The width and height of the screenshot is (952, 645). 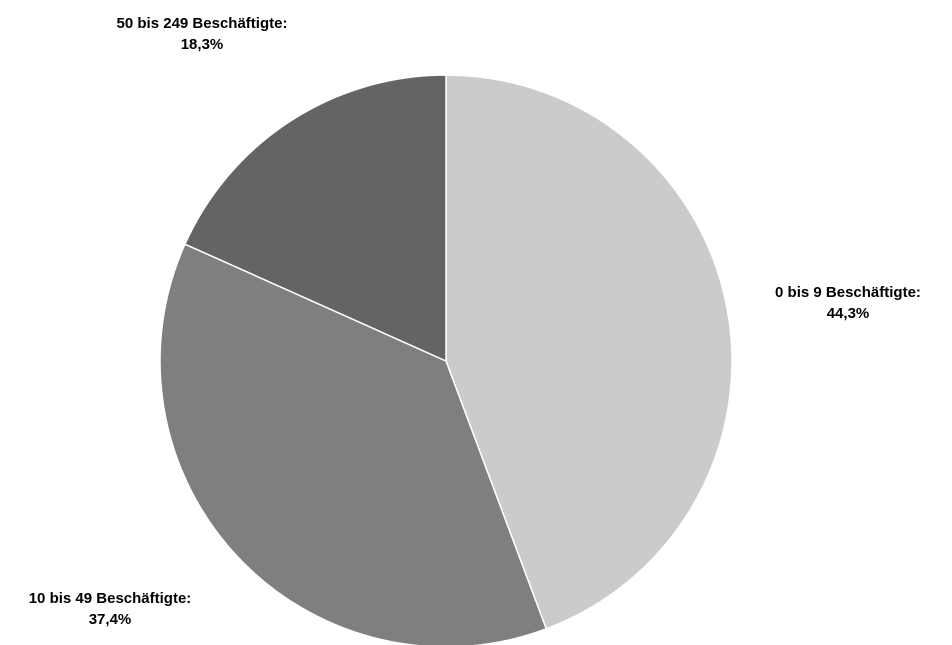 What do you see at coordinates (848, 313) in the screenshot?
I see `pie-label-value: 44,3%` at bounding box center [848, 313].